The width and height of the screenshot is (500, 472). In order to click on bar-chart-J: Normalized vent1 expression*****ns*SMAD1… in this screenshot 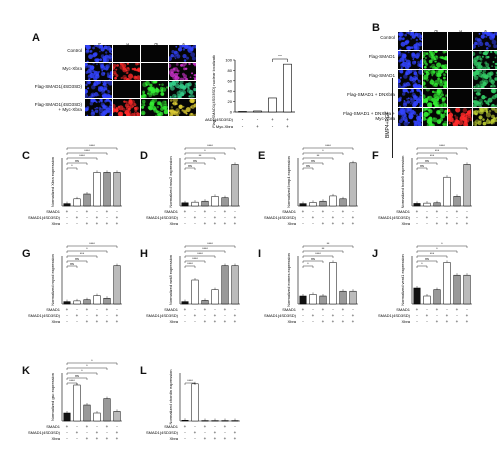, I will do `click(425, 283)`.